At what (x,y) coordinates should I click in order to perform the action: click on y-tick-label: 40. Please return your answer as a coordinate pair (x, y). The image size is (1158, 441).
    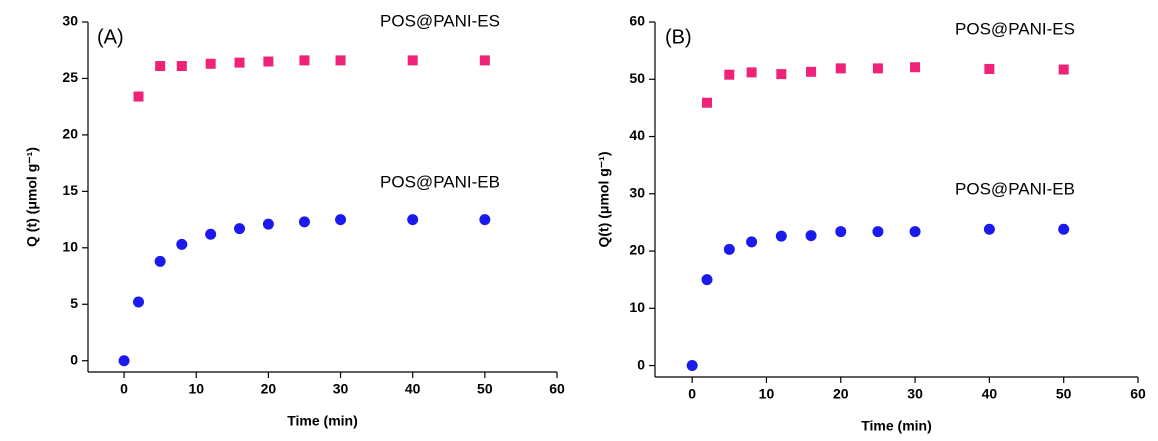
    Looking at the image, I should click on (637, 135).